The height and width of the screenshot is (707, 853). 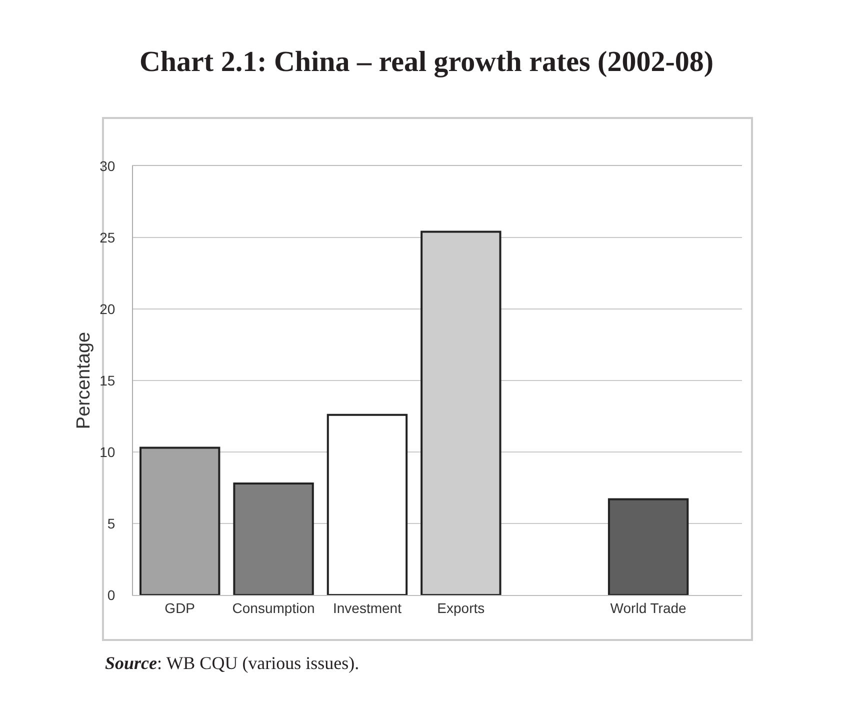 What do you see at coordinates (108, 308) in the screenshot?
I see `y-tick-label: 20` at bounding box center [108, 308].